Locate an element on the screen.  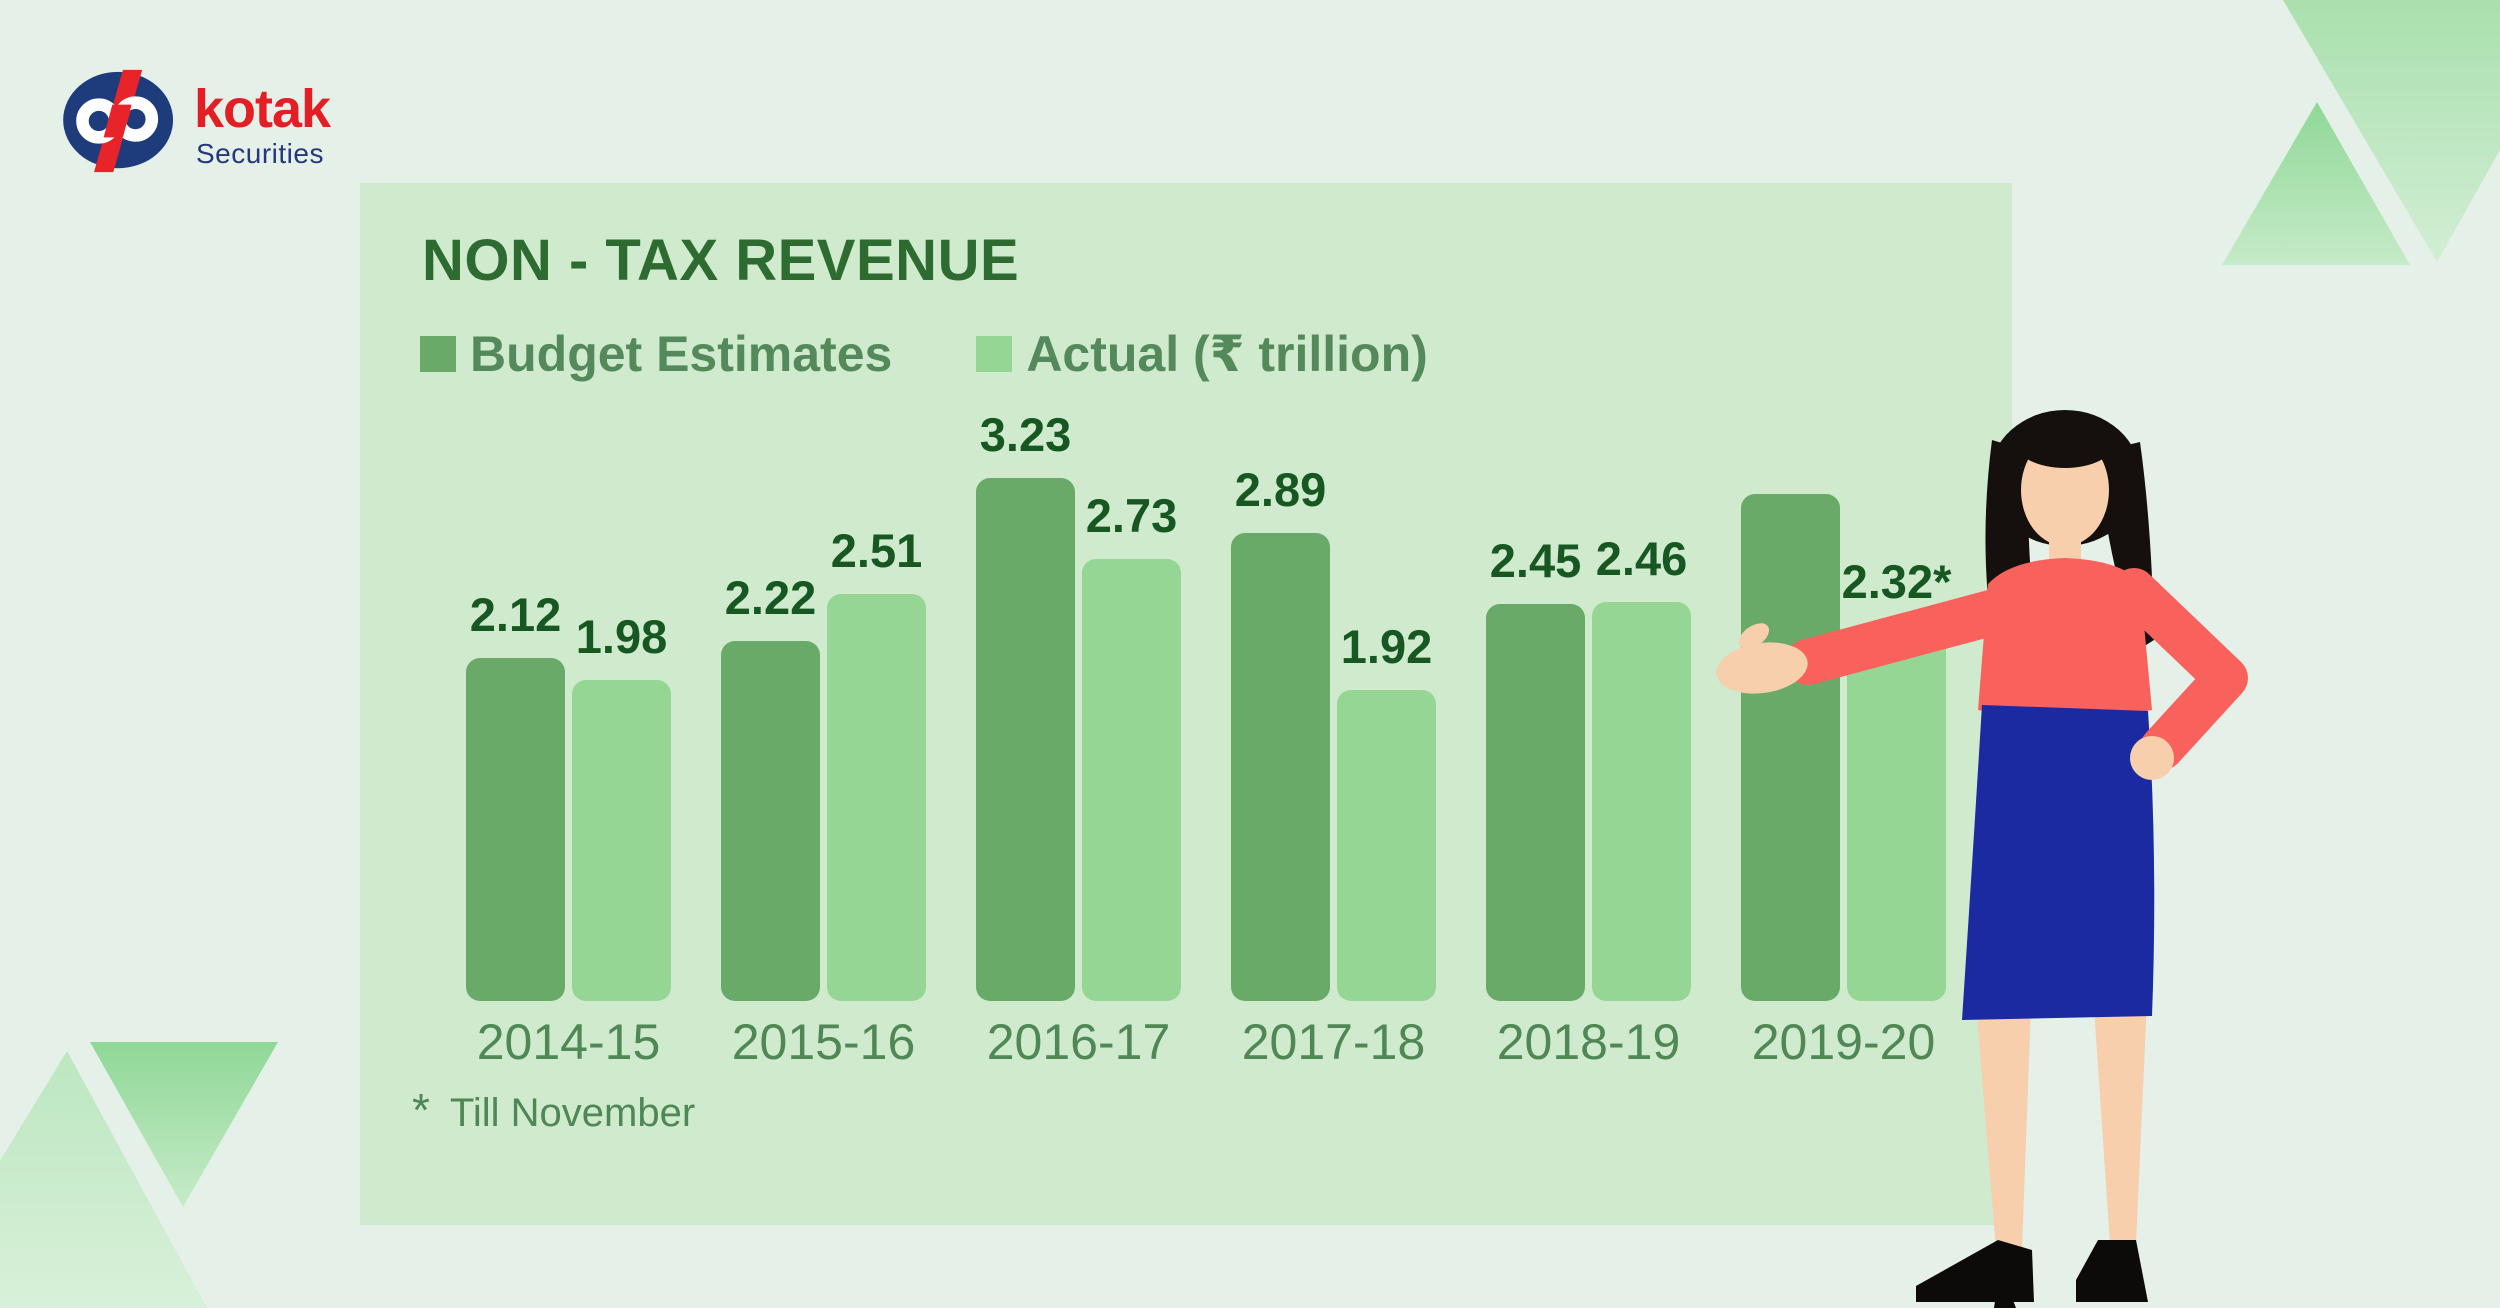
woman-hair-fringe is located at coordinates (2065, 442).